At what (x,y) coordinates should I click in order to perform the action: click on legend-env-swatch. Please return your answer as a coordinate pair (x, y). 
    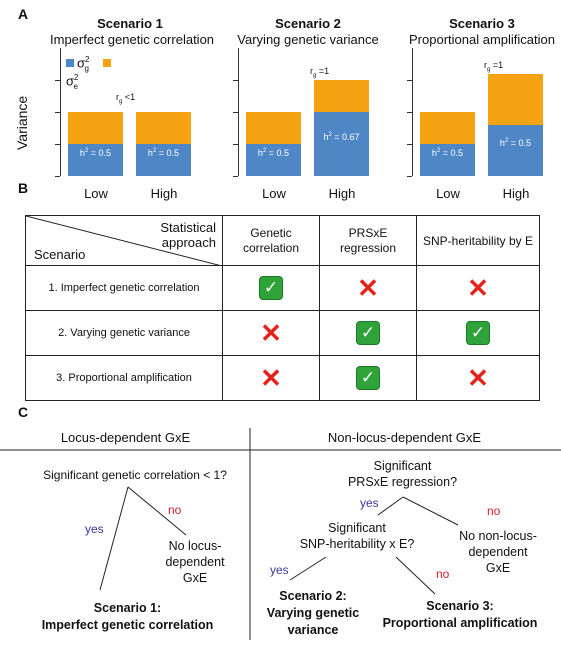
    Looking at the image, I should click on (106, 63).